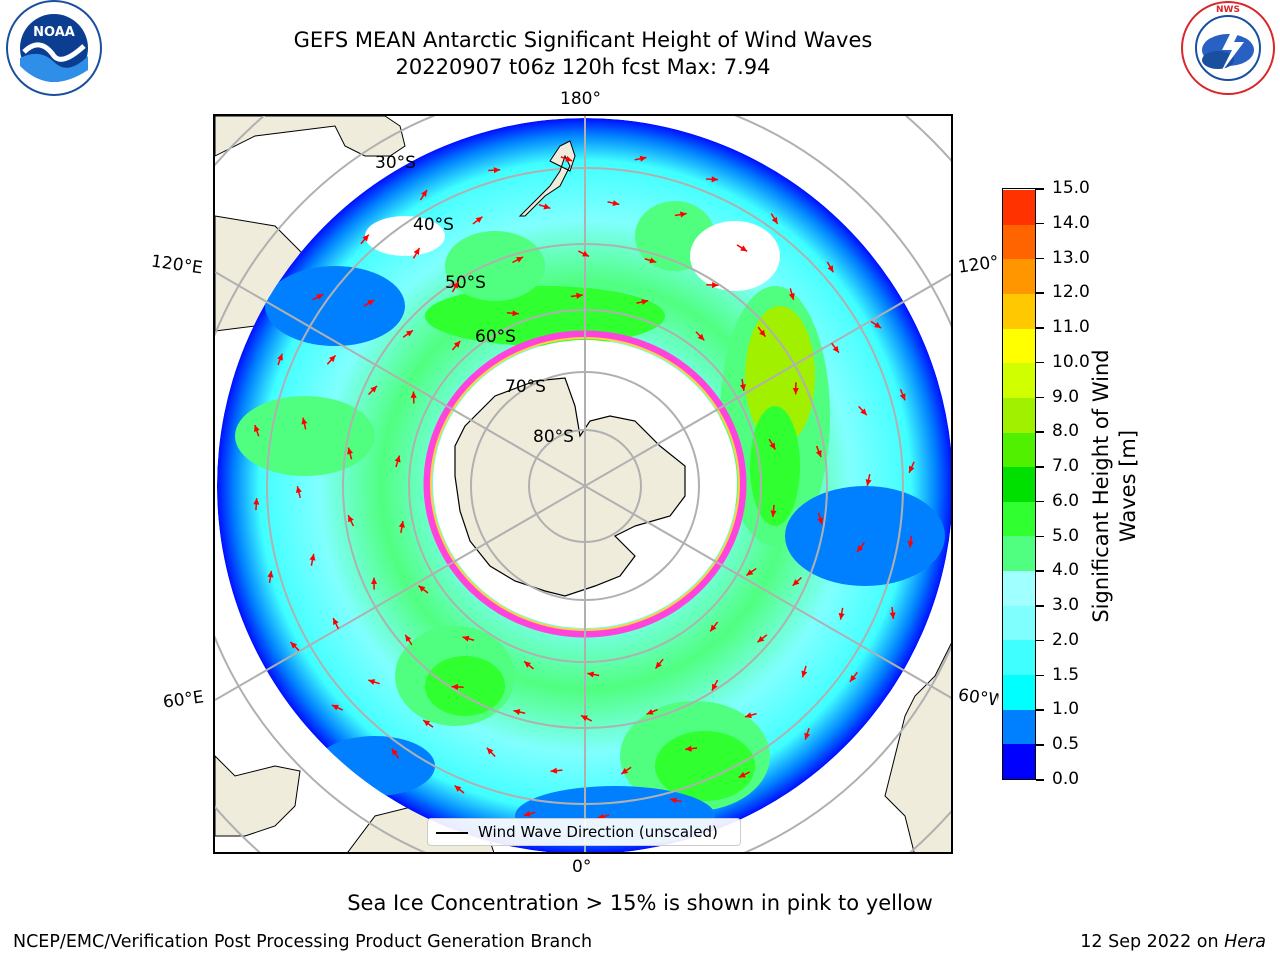 The image size is (1280, 960). What do you see at coordinates (978, 698) in the screenshot?
I see `lon-label-60w: 60°W` at bounding box center [978, 698].